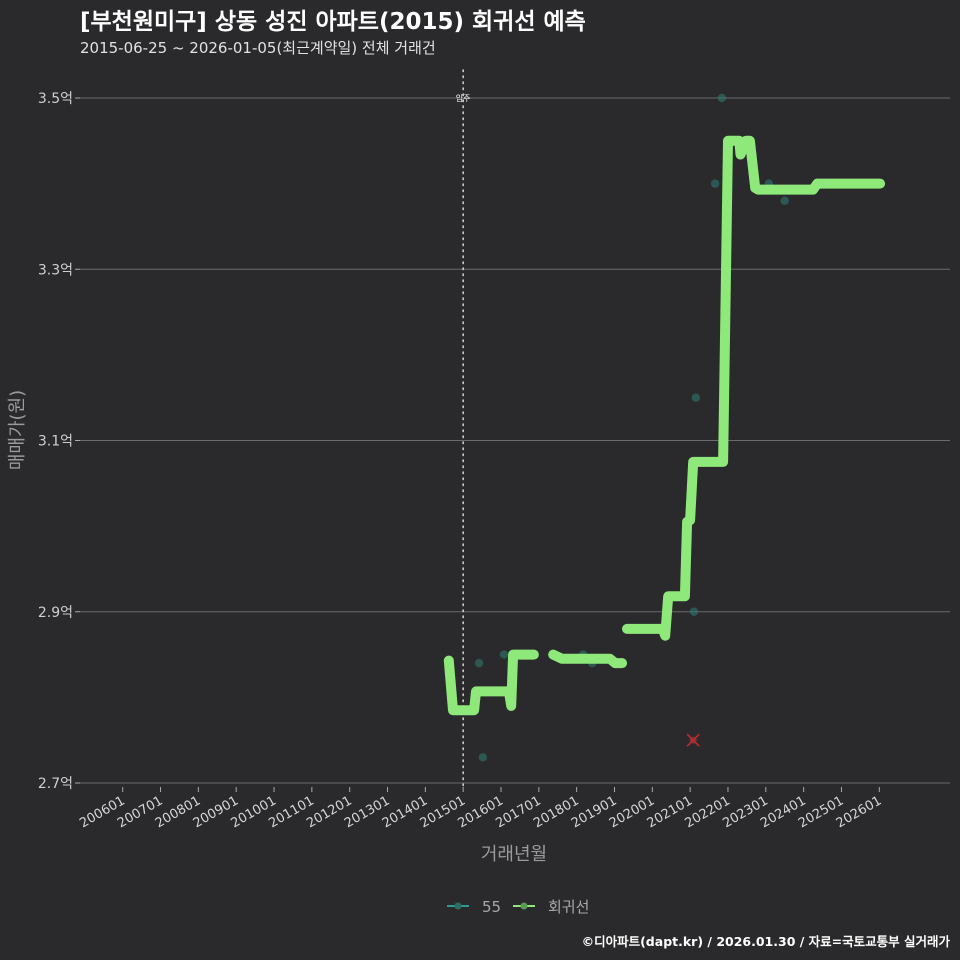 The image size is (960, 960). I want to click on y-tick-label: 2.7억, so click(55, 784).